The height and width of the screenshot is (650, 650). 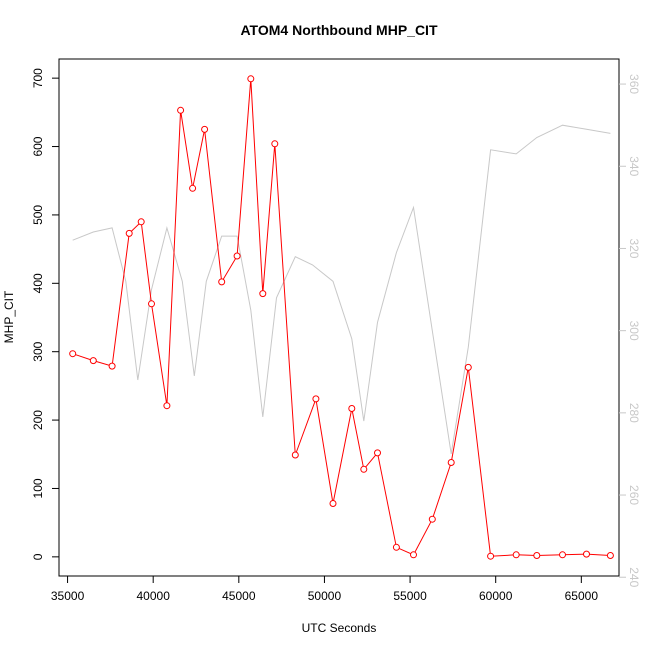 What do you see at coordinates (339, 628) in the screenshot?
I see `x-axis-label: UTC Seconds` at bounding box center [339, 628].